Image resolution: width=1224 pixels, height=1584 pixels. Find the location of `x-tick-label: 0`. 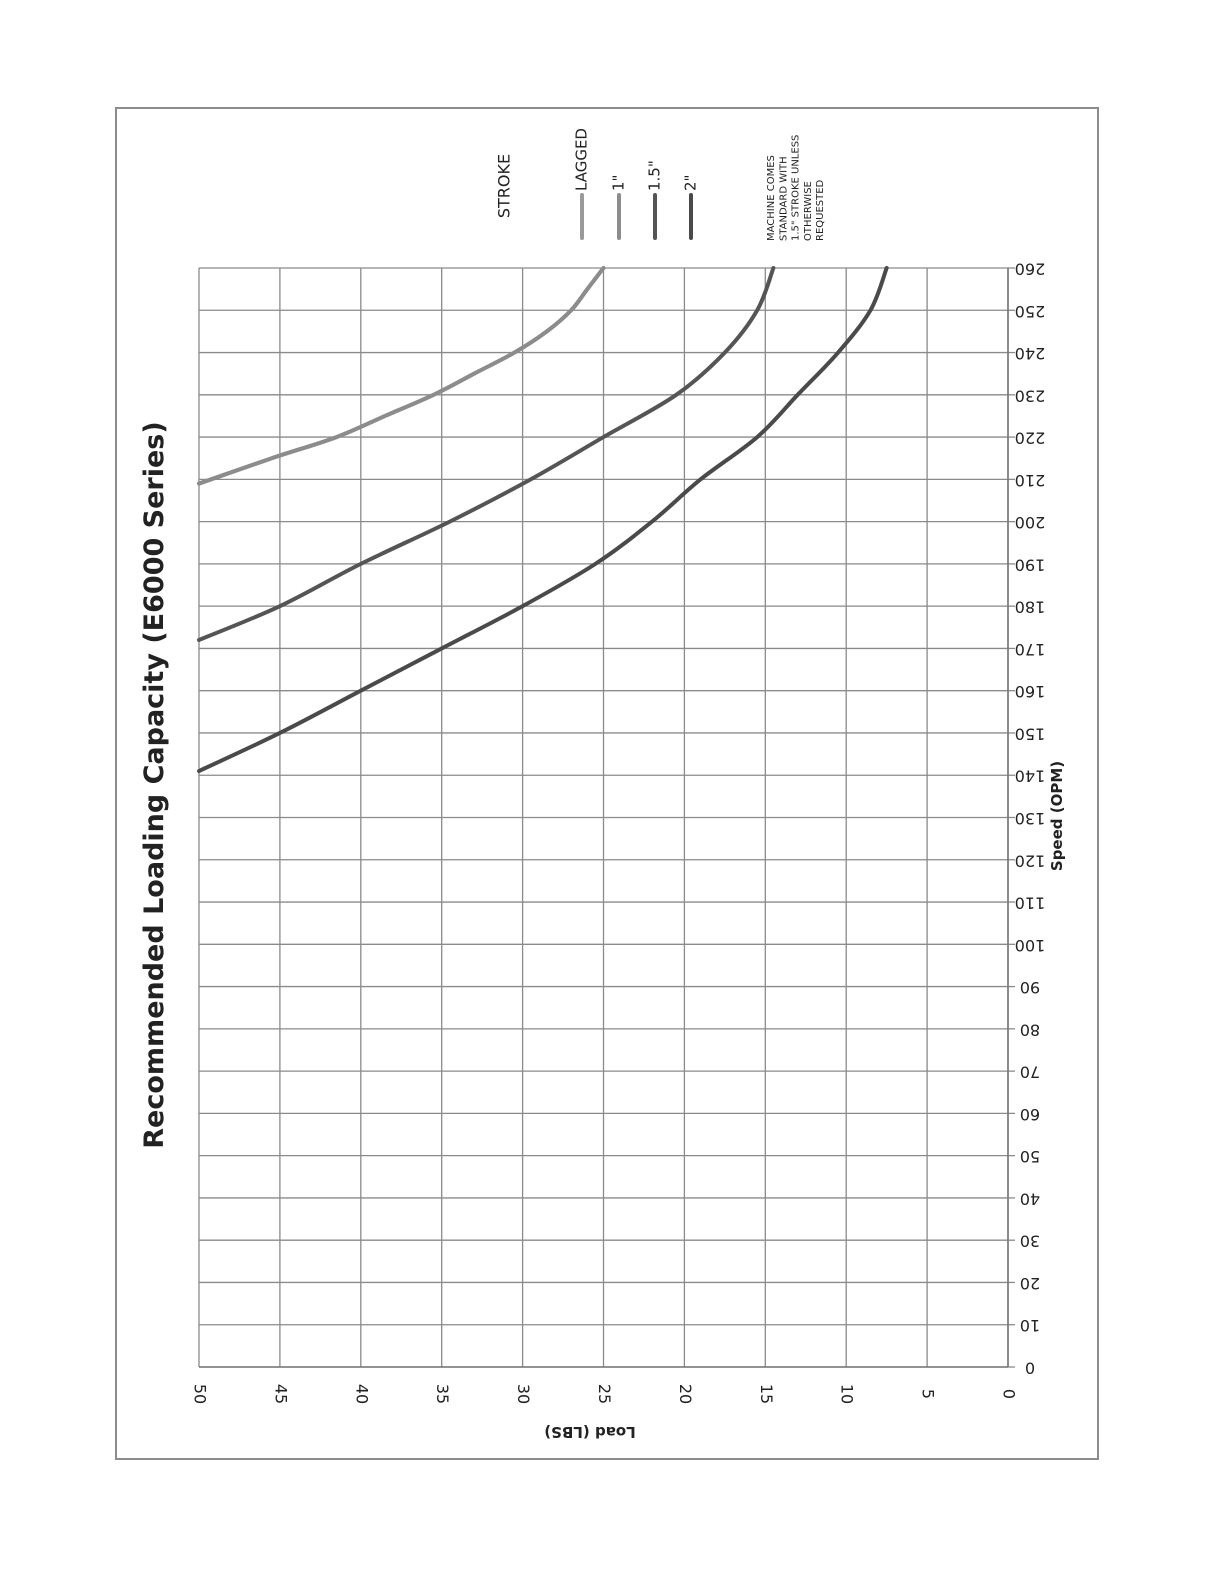

x-tick-label: 0 is located at coordinates (1030, 1368).